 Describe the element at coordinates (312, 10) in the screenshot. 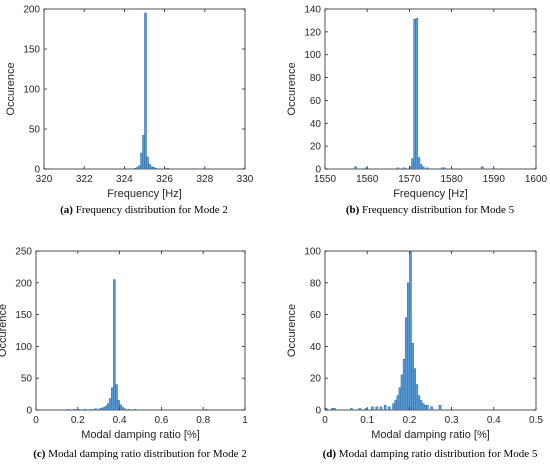

I see `y-tick-label: 140` at that location.